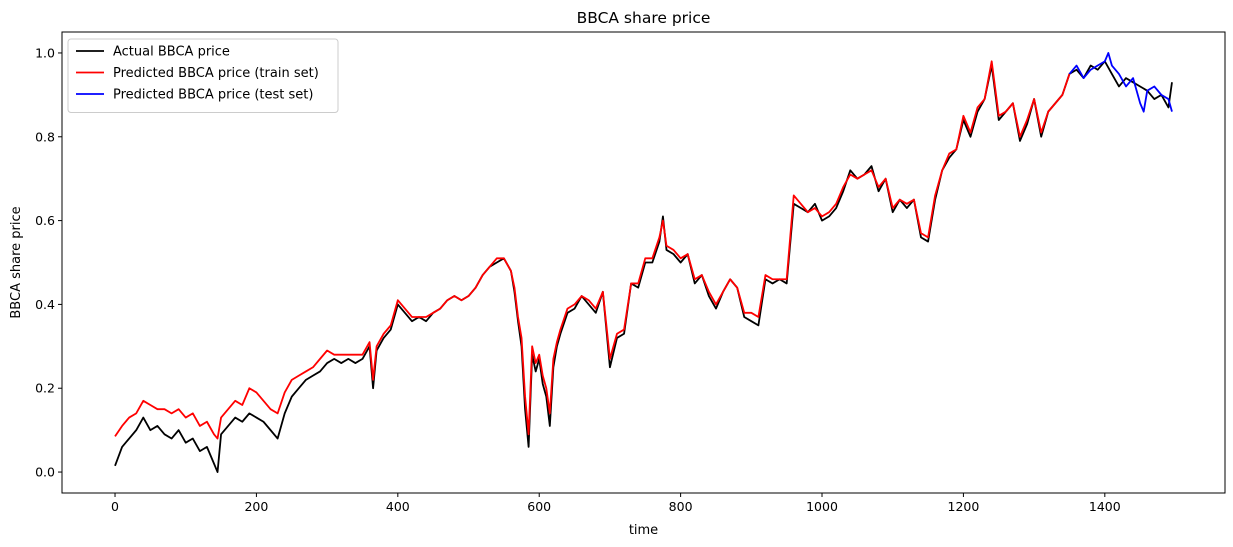  What do you see at coordinates (644, 18) in the screenshot?
I see `chart-title: BBCA share price` at bounding box center [644, 18].